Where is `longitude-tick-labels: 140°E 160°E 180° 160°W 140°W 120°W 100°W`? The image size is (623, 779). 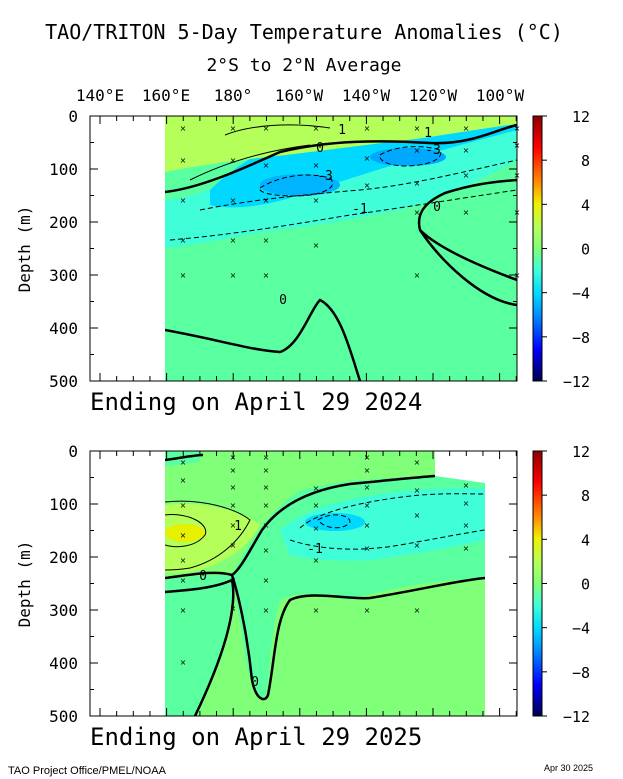 longitude-tick-labels: 140°E 160°E 180° 160°W 140°W 120°W 100°W is located at coordinates (300, 95).